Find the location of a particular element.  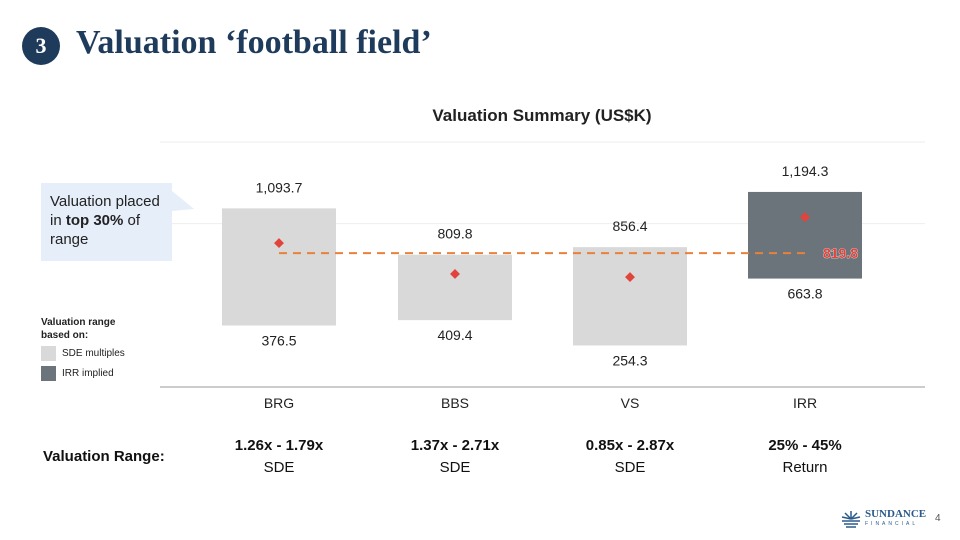

range-multiple-irr: 25% - 45% is located at coordinates (805, 445).